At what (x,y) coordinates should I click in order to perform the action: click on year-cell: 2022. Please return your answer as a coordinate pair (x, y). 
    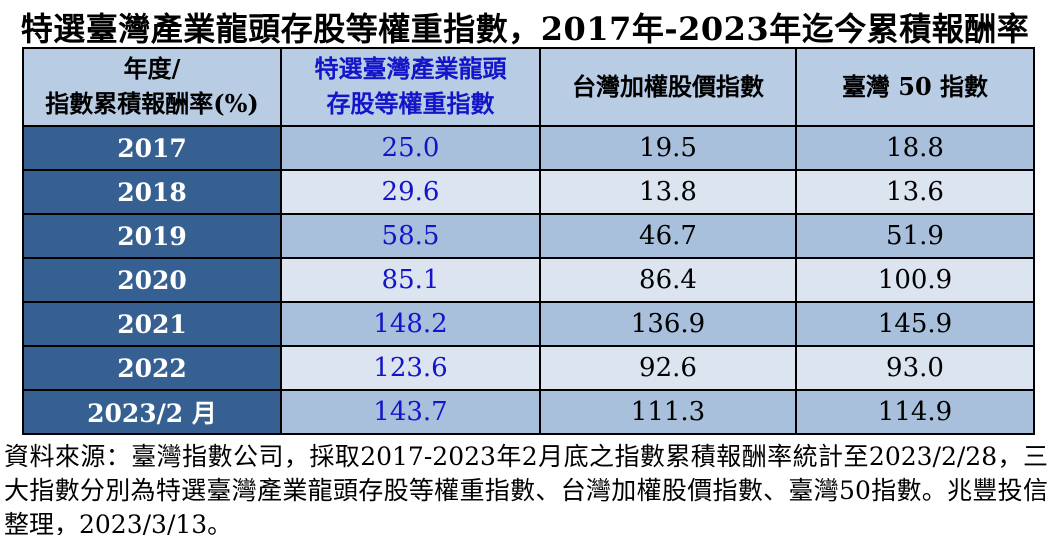
    Looking at the image, I should click on (152, 368).